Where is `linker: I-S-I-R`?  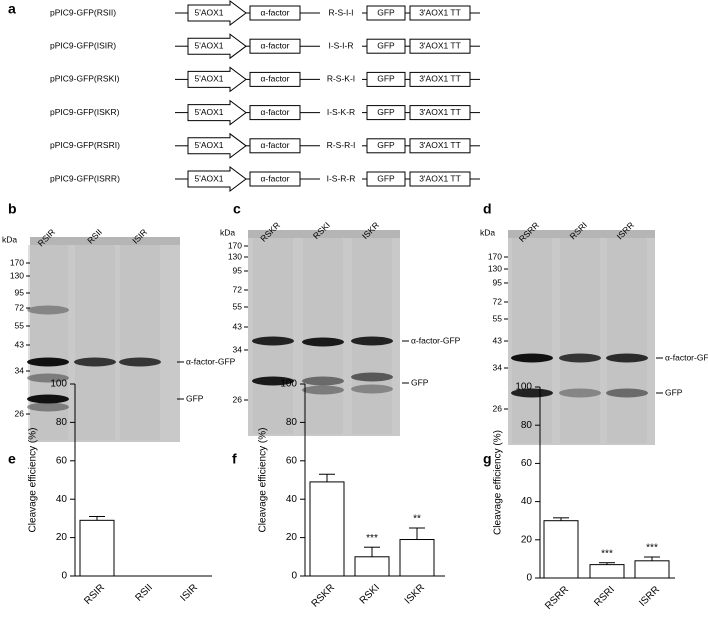
linker: I-S-I-R is located at coordinates (340, 45).